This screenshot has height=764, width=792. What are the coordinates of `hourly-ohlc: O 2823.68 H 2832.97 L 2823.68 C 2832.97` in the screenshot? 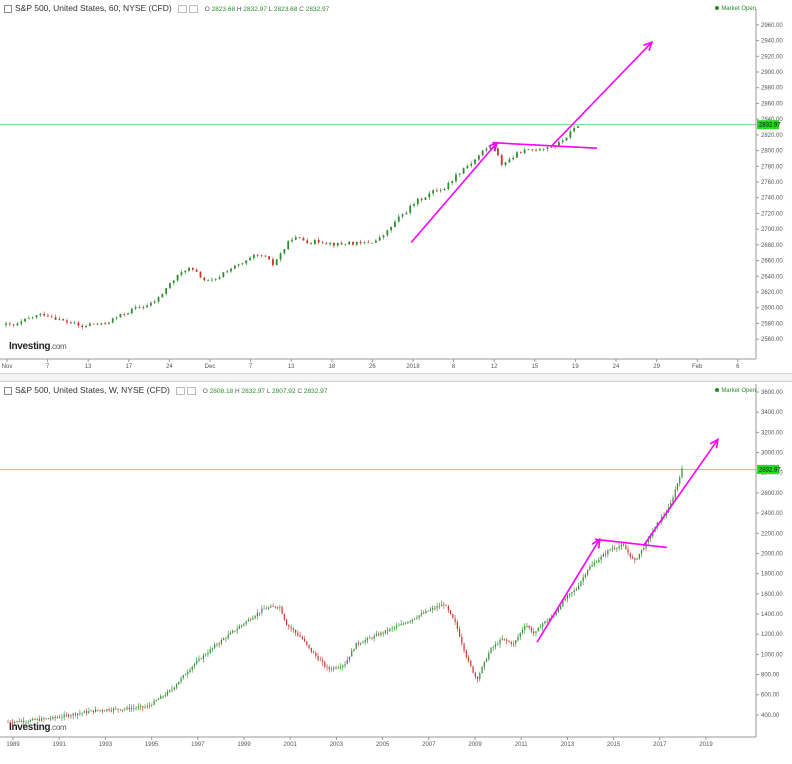 It's located at (267, 9).